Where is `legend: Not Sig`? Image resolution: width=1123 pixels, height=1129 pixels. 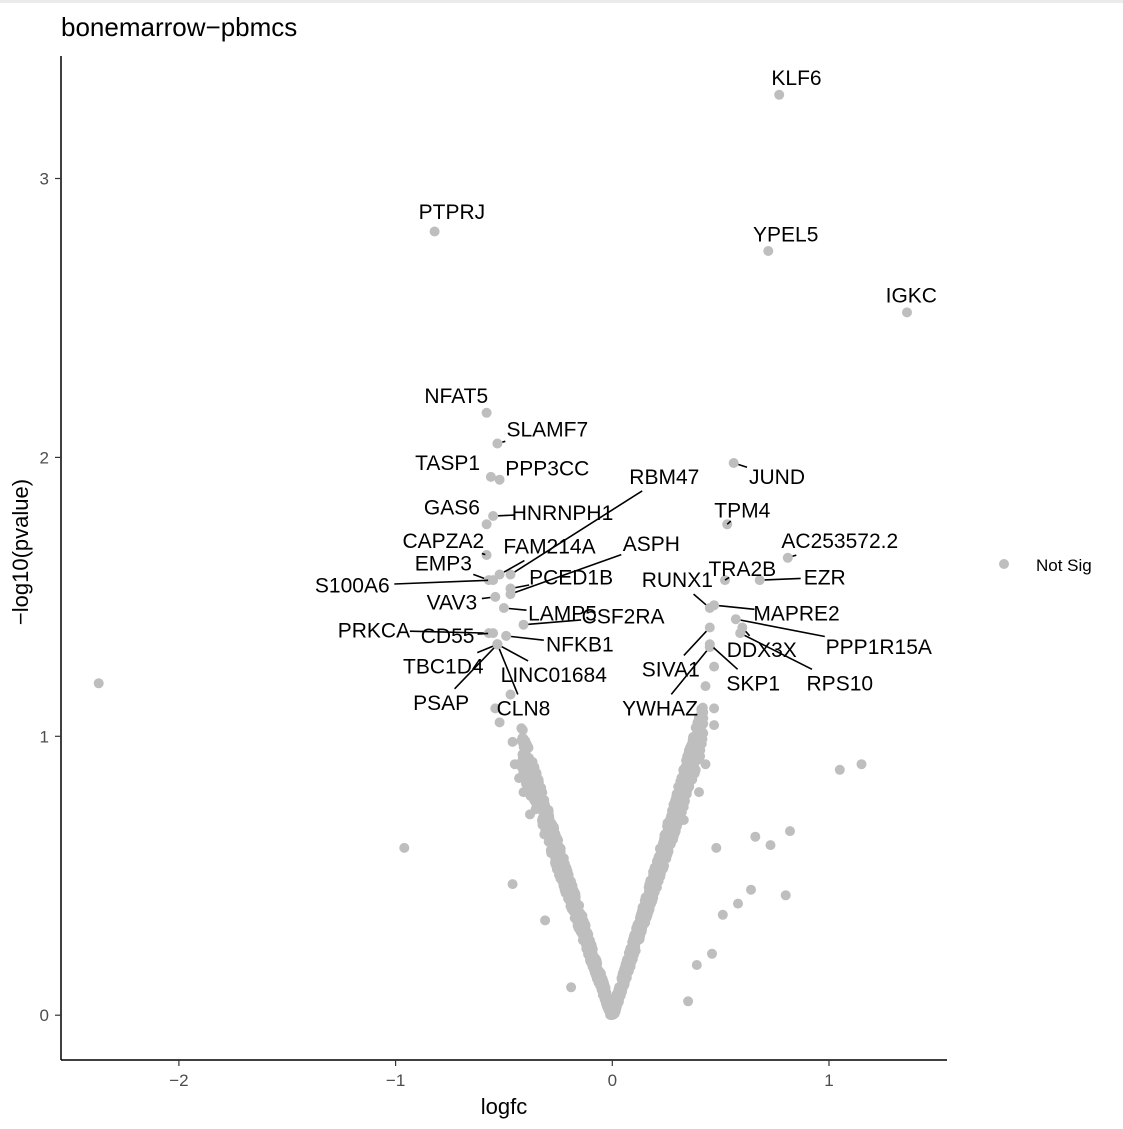 legend: Not Sig is located at coordinates (1045, 565).